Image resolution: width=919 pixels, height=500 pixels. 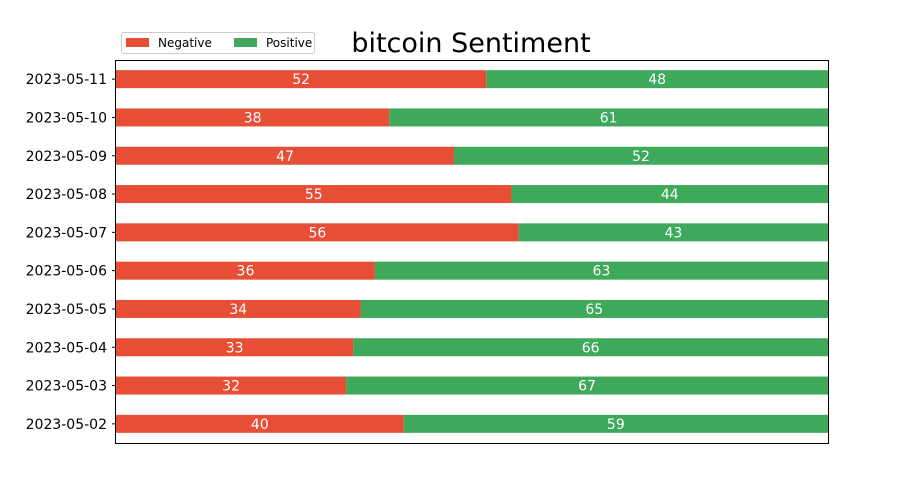 What do you see at coordinates (66, 195) in the screenshot?
I see `y-tick-label-2023-05-08: 2023-05-08` at bounding box center [66, 195].